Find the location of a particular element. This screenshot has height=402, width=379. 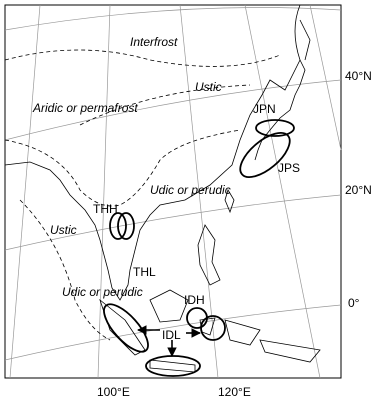

region-label: Aridic or permafrost is located at coordinates (85, 108).